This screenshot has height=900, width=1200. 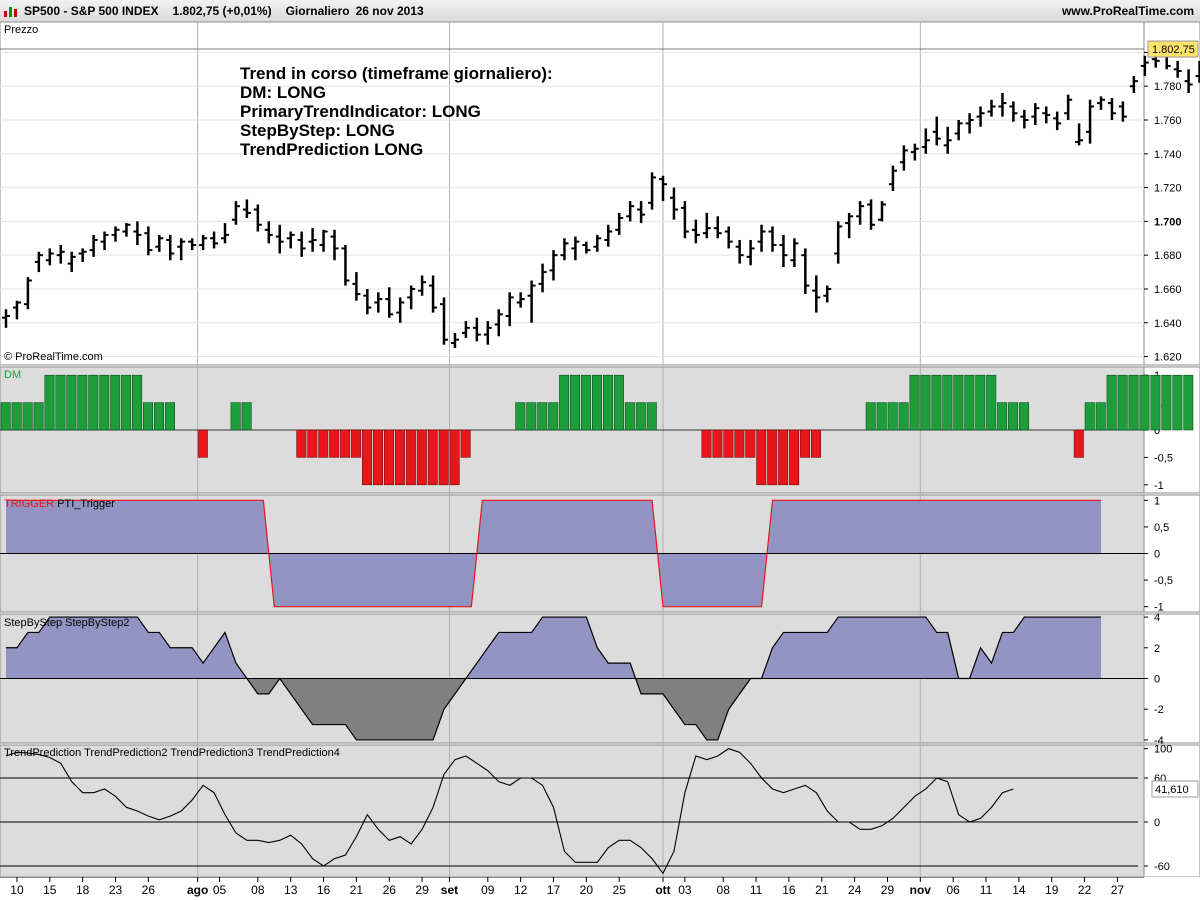 I want to click on x-tick-label: 29, so click(x=422, y=890).